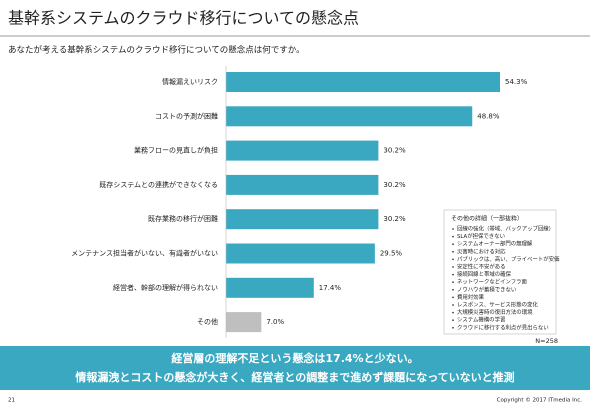  I want to click on note-item: ネットワークなどインフラ面, so click(492, 282).